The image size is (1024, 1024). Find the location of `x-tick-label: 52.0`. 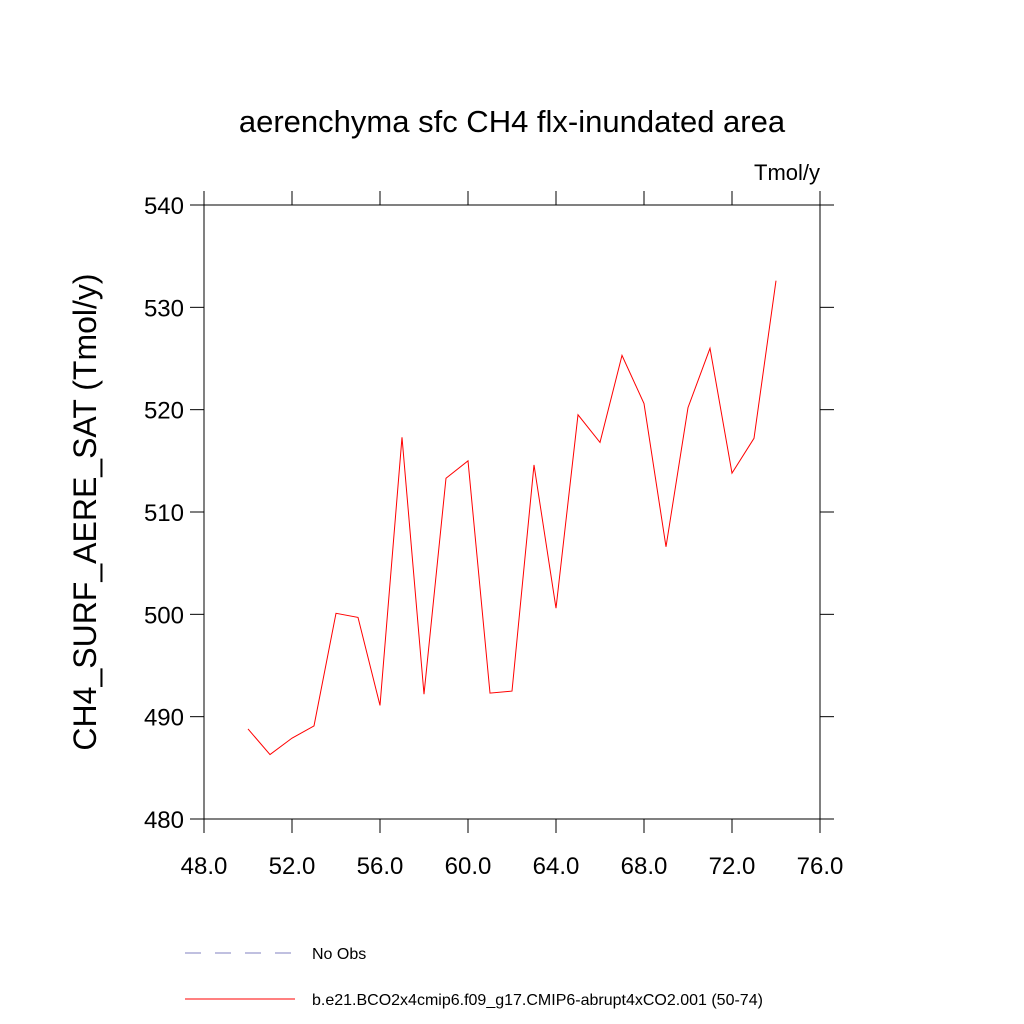

x-tick-label: 52.0 is located at coordinates (292, 866).